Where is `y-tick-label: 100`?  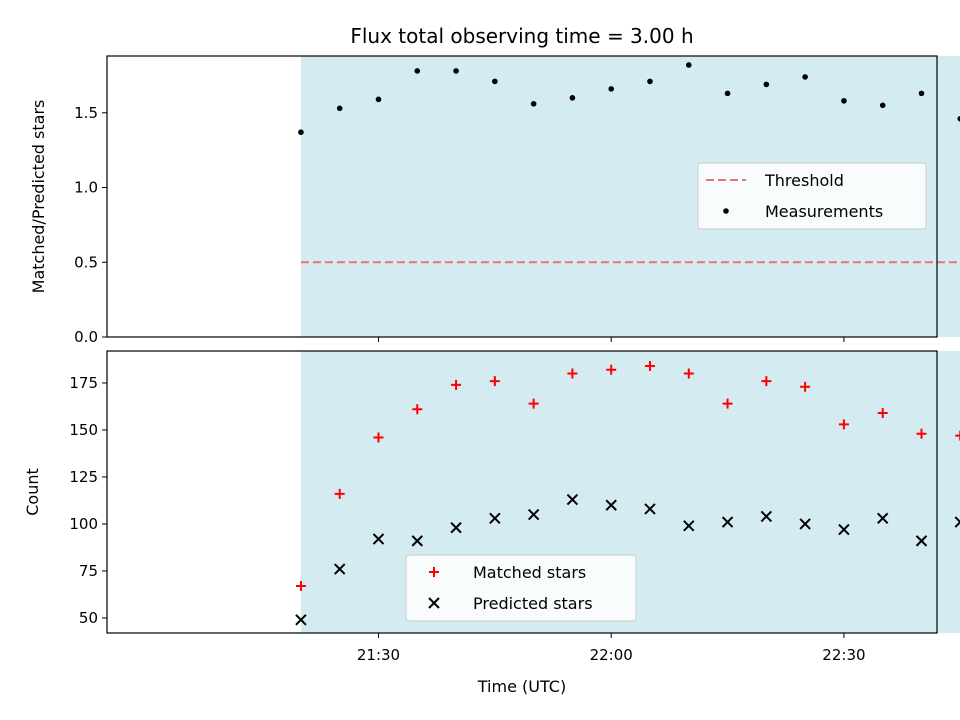 y-tick-label: 100 is located at coordinates (83, 524).